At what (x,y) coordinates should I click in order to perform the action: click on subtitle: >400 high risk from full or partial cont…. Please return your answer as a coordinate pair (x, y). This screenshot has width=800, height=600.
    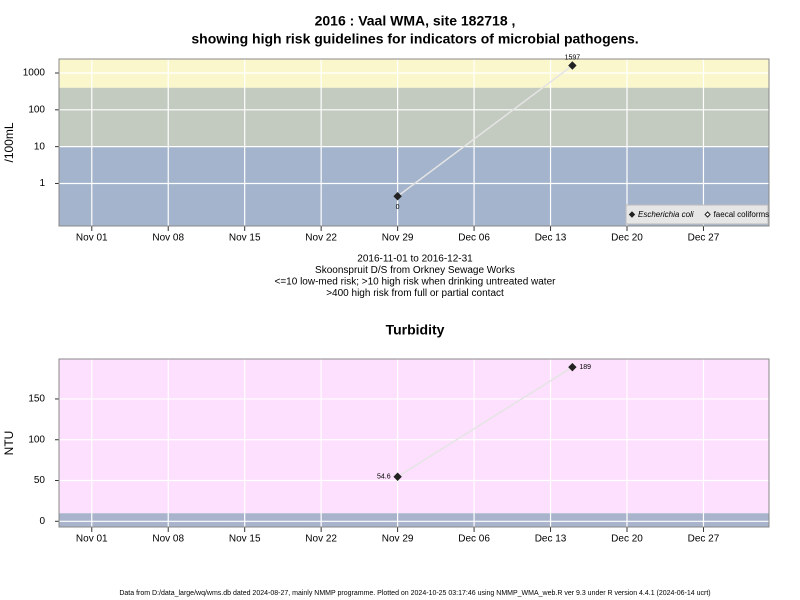
    Looking at the image, I should click on (415, 293).